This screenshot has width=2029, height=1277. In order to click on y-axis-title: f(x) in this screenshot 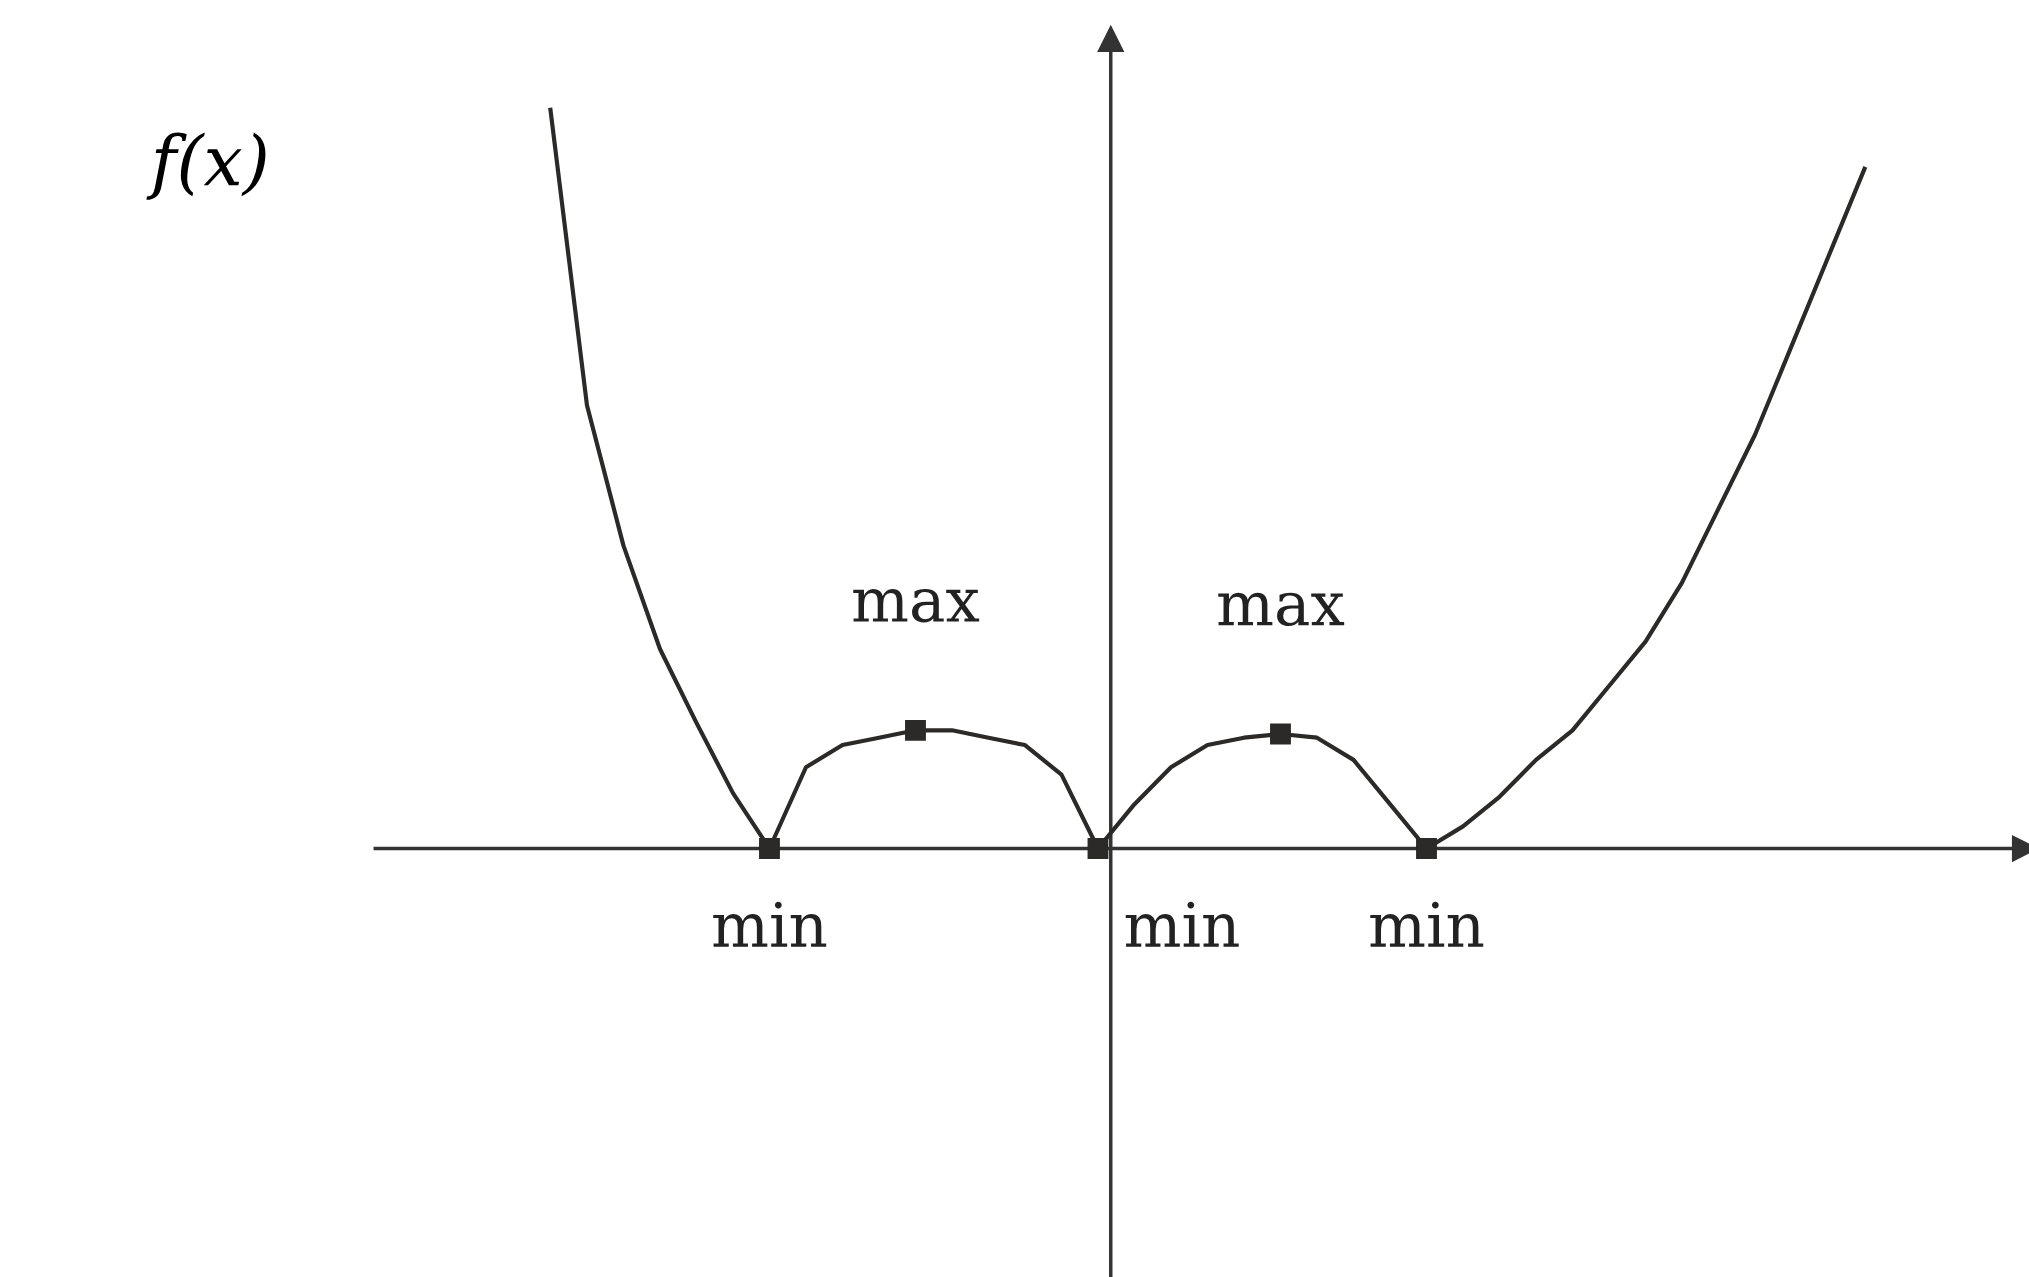, I will do `click(206, 166)`.